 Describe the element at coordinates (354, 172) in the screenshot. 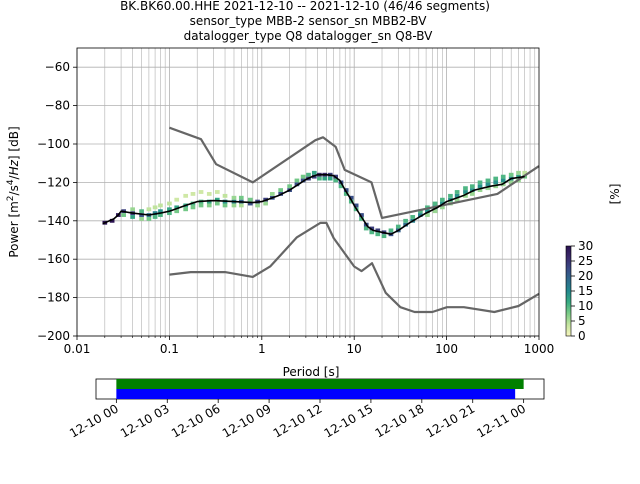

I see `high-noise-model-line` at that location.